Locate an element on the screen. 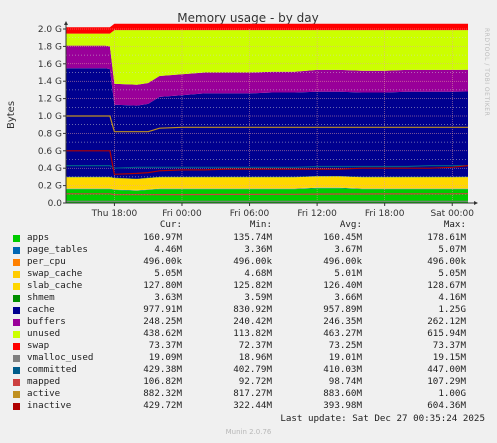  y-tick-label: 2.0 G is located at coordinates (50, 30).